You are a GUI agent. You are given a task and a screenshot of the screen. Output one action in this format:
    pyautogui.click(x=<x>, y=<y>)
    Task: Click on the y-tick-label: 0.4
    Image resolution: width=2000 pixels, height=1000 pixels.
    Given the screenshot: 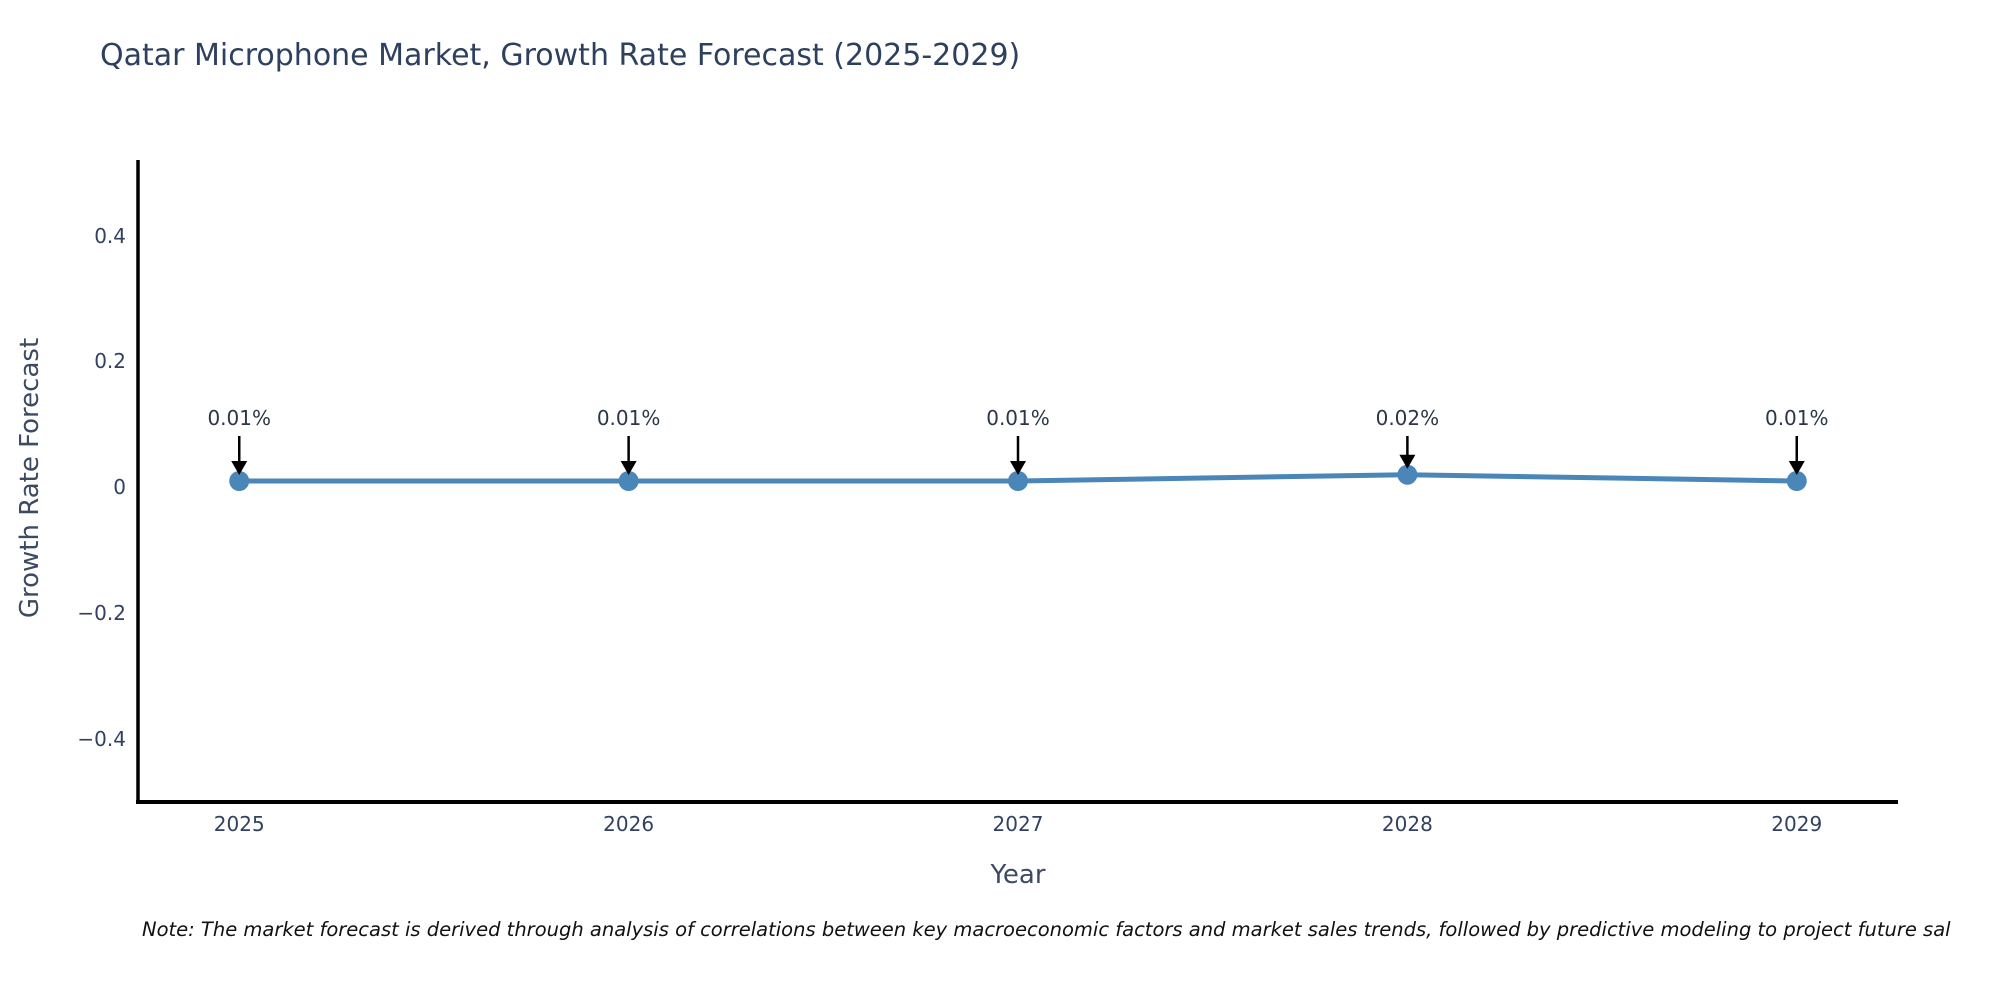 What is the action you would take?
    pyautogui.click(x=110, y=235)
    